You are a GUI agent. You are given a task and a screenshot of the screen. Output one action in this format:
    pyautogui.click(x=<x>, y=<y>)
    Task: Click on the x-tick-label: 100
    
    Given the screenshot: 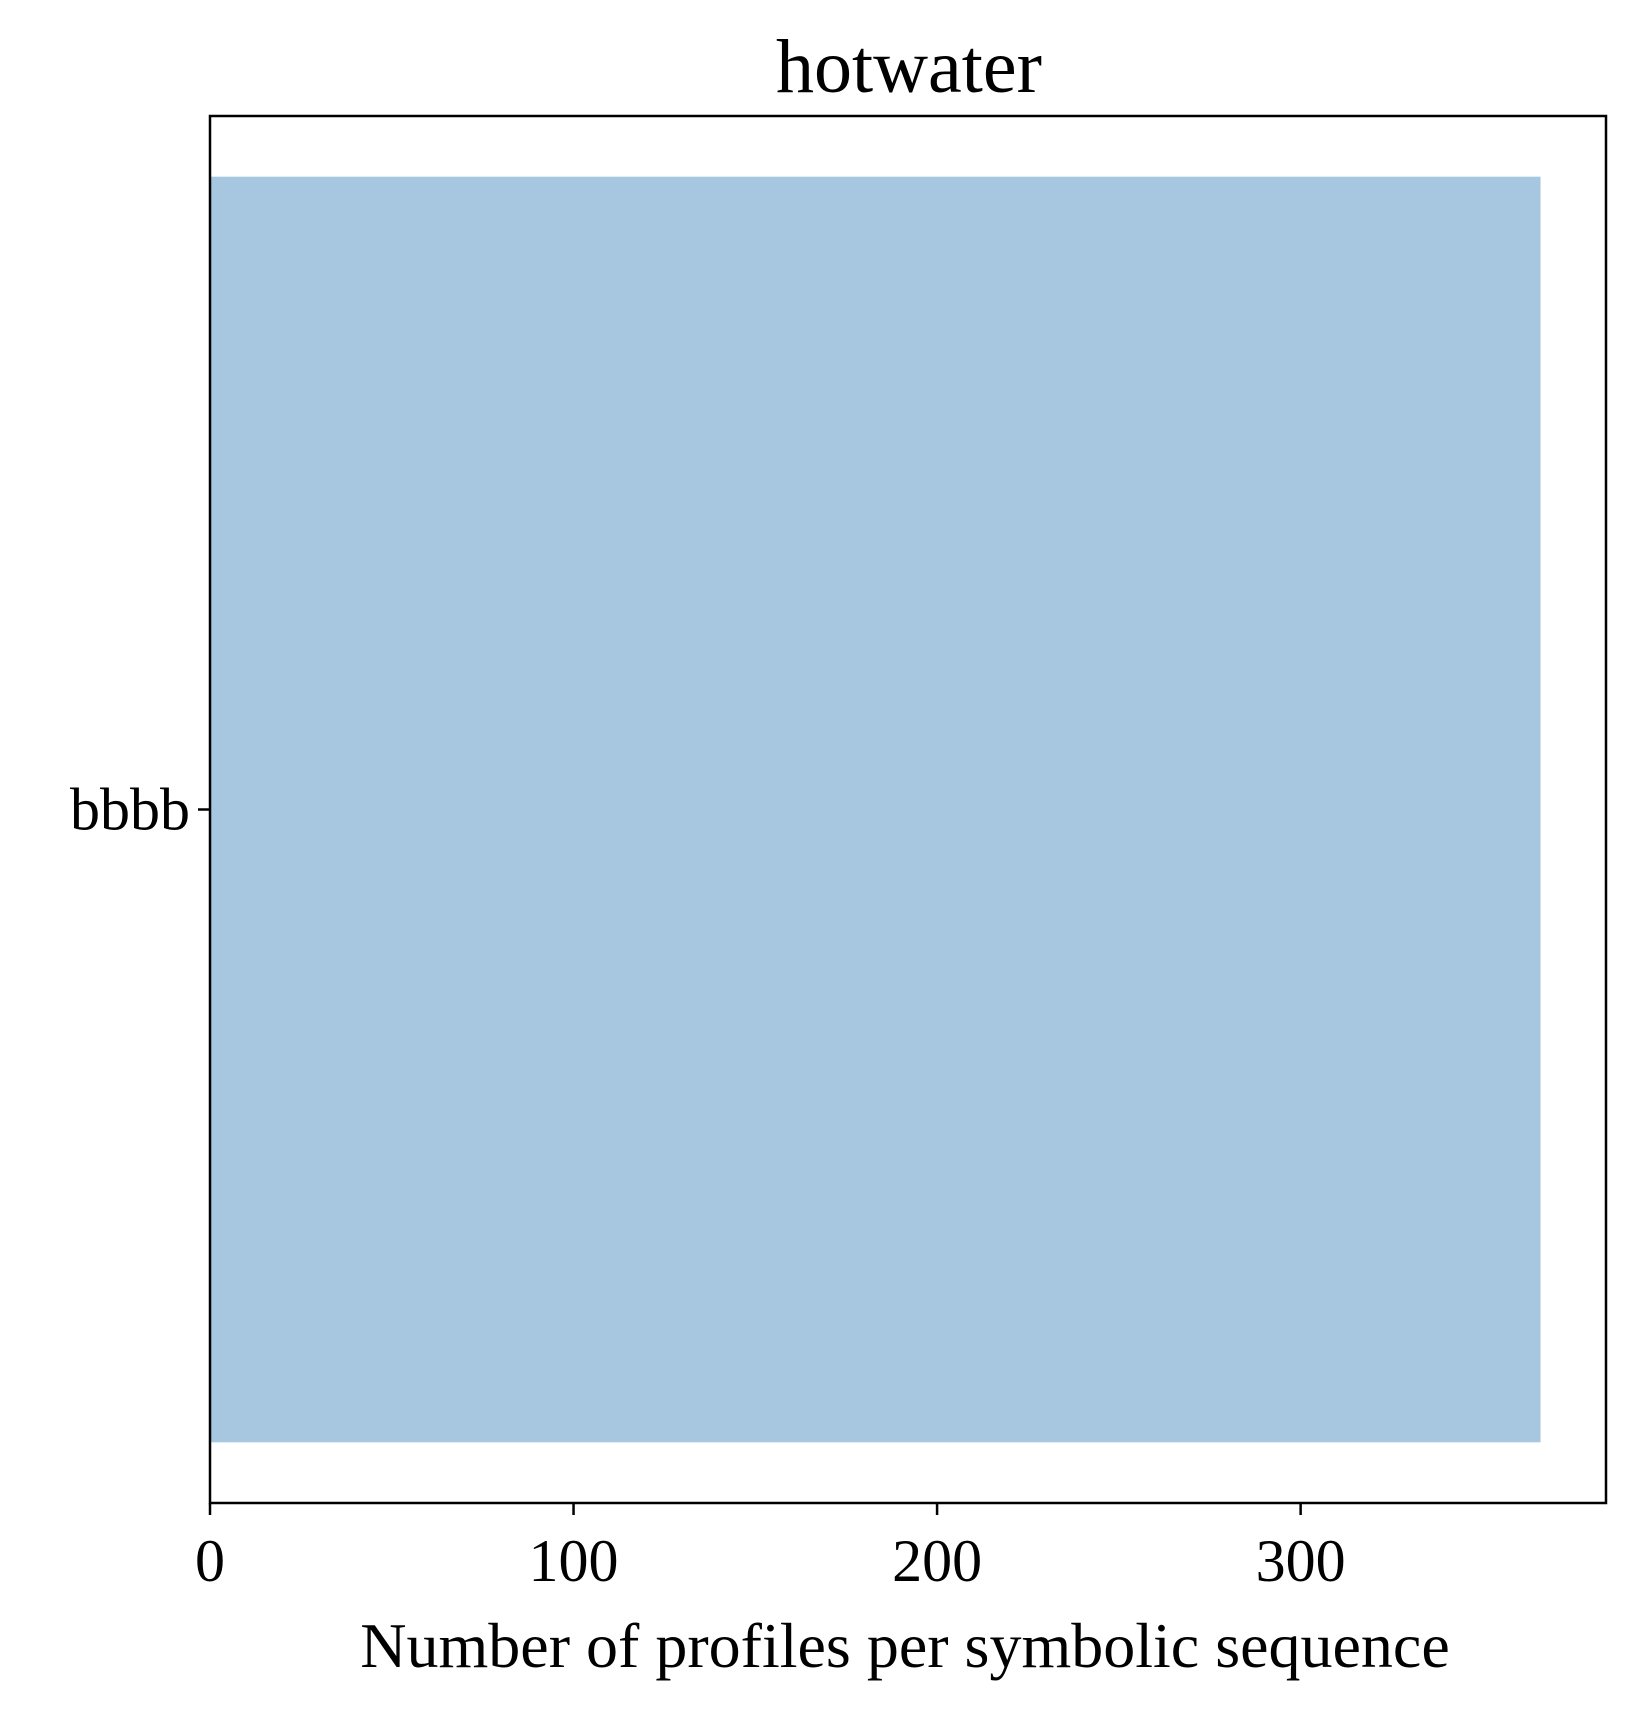 What is the action you would take?
    pyautogui.click(x=574, y=1561)
    